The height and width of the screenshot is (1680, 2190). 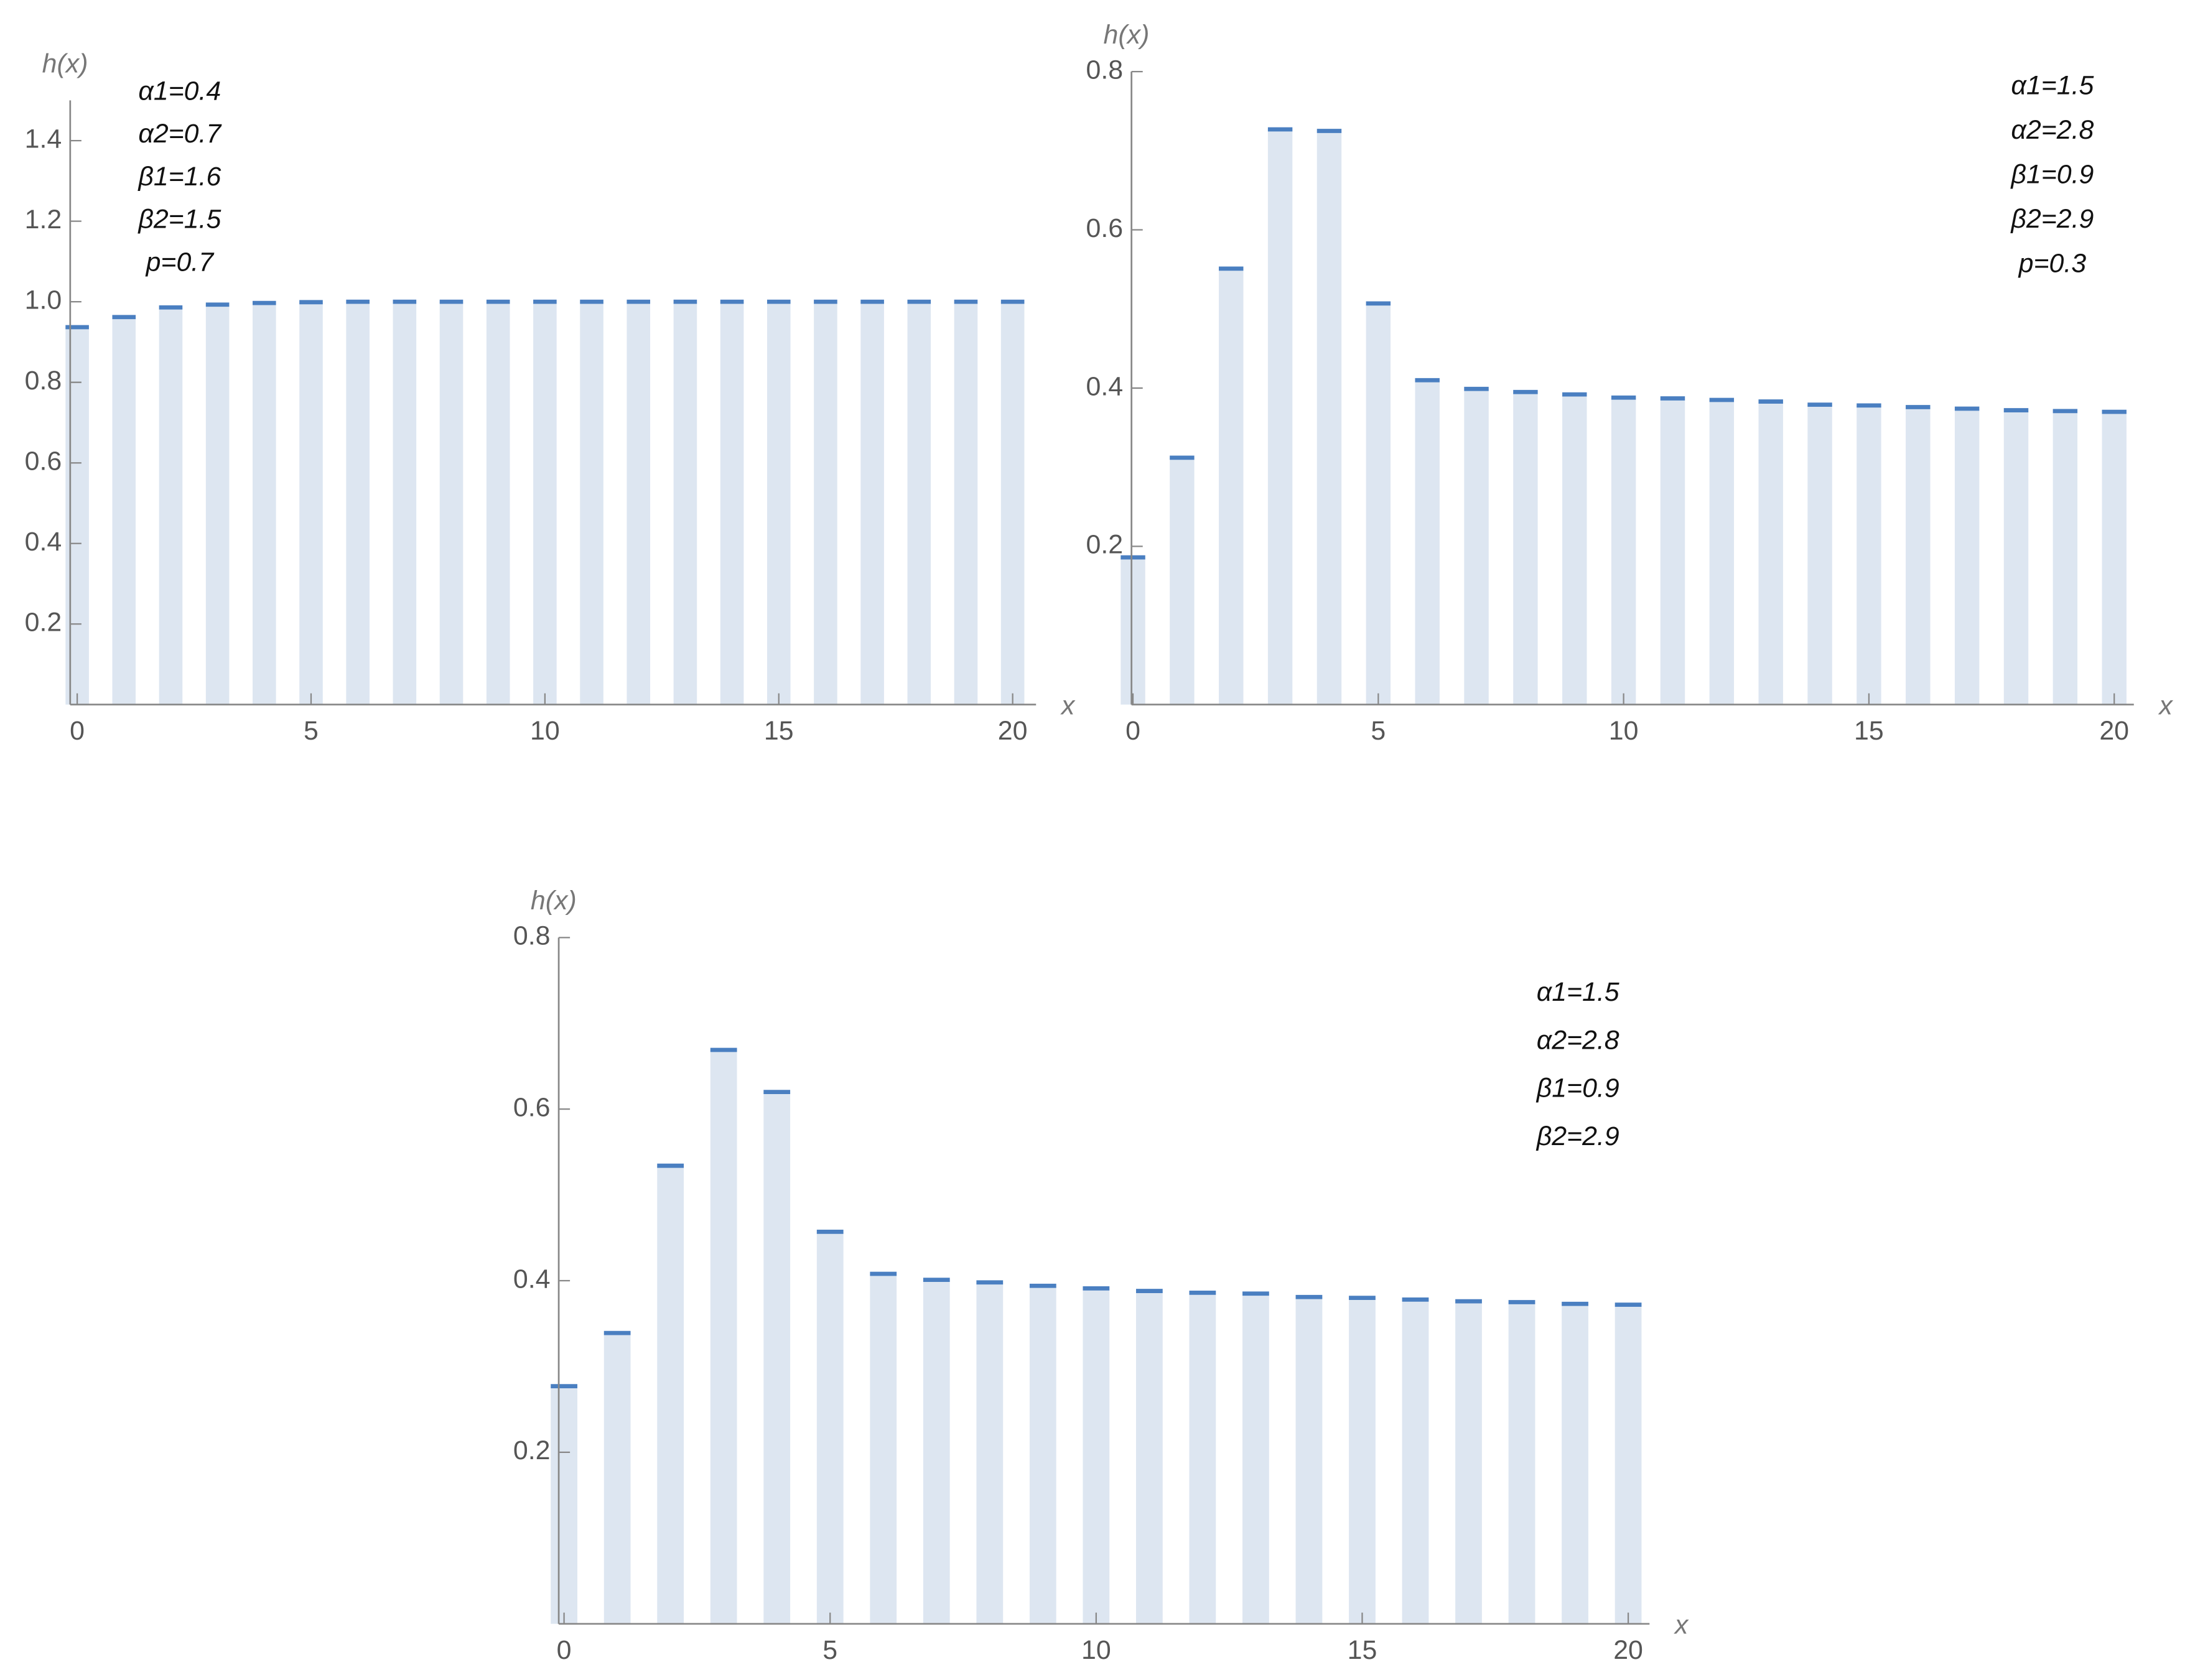 What do you see at coordinates (179, 177) in the screenshot?
I see `annotation: β1=1.6` at bounding box center [179, 177].